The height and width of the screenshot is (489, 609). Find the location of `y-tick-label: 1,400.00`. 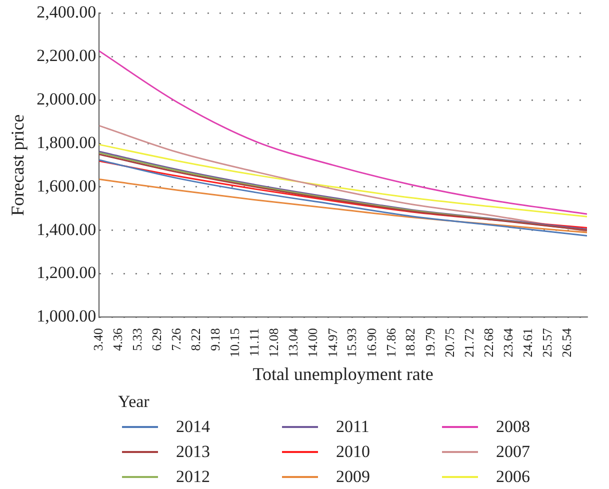

y-tick-label: 1,400.00 is located at coordinates (66, 229).